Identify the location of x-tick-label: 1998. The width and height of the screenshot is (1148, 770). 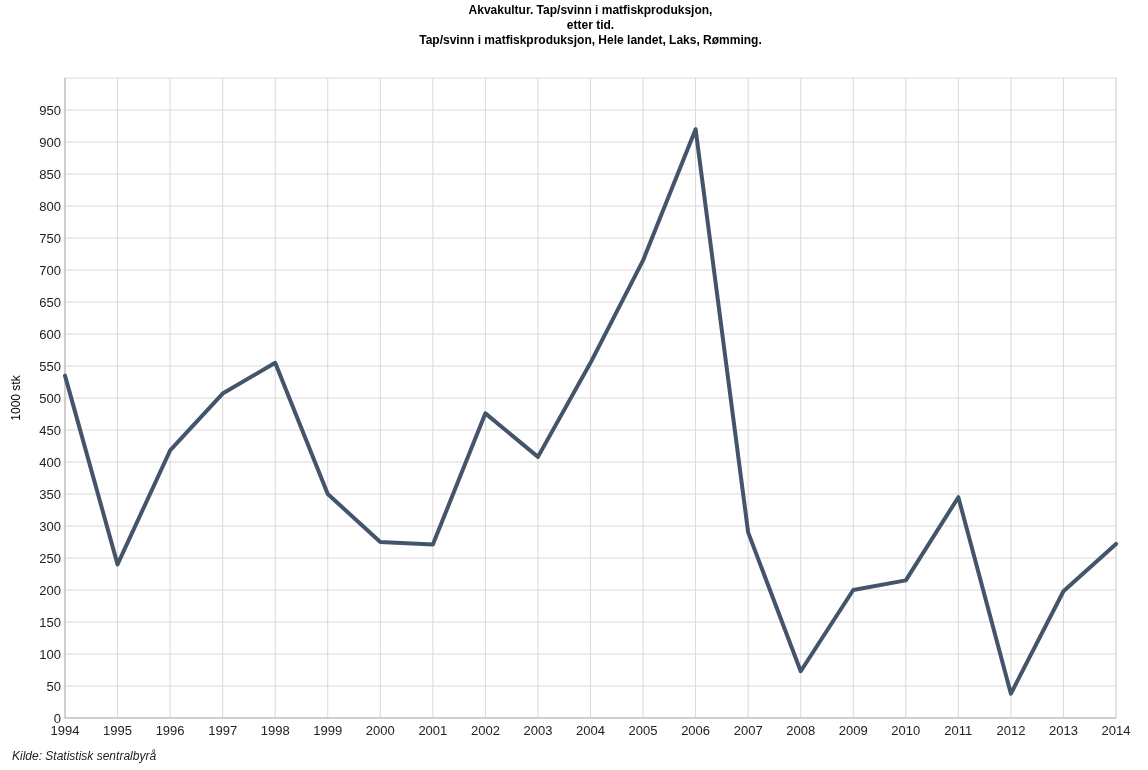
(275, 730).